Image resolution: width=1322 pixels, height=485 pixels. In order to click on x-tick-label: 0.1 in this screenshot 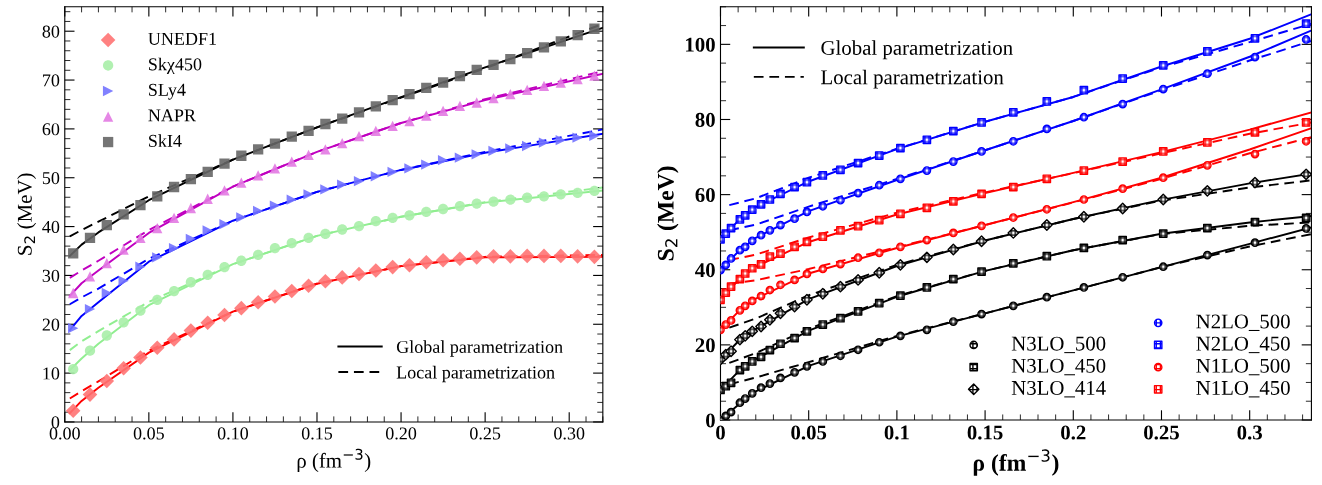, I will do `click(896, 432)`.